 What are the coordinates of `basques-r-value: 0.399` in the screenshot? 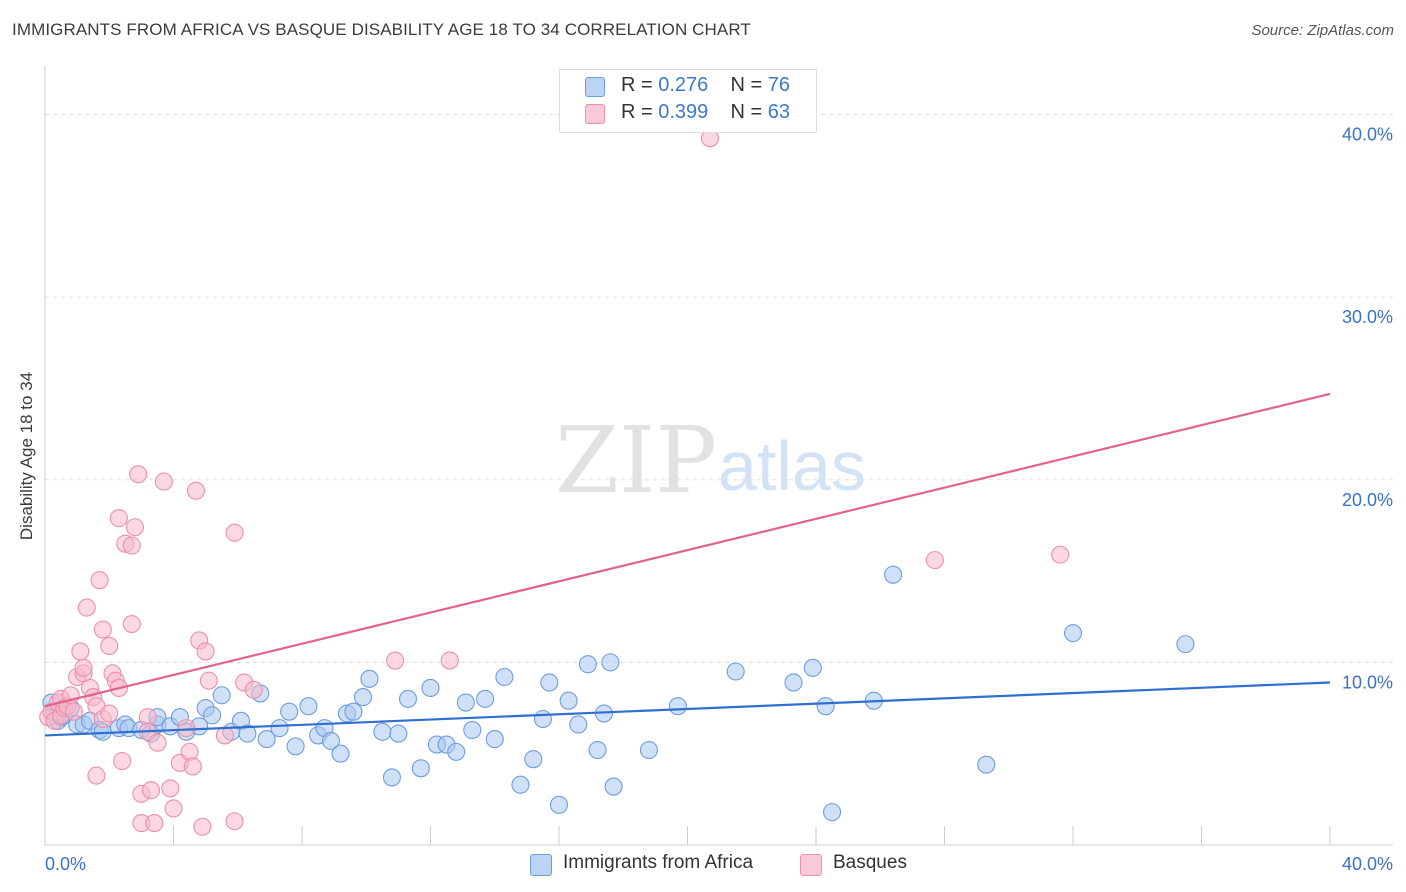 It's located at (683, 112).